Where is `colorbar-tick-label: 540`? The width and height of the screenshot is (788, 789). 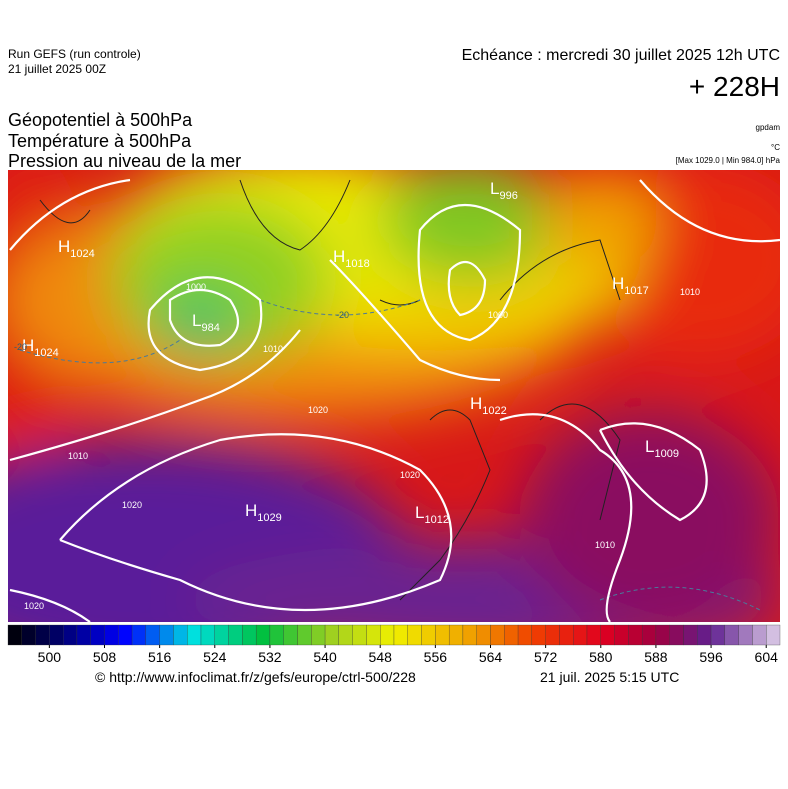 colorbar-tick-label: 540 is located at coordinates (325, 657).